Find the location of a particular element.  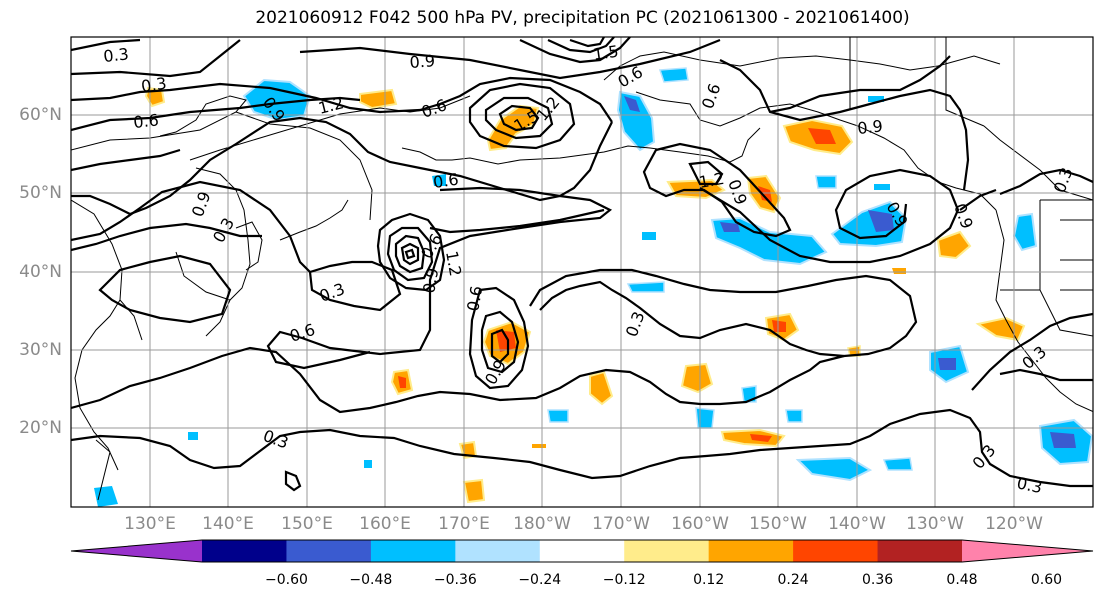

lon-label: 140°E is located at coordinates (228, 524).